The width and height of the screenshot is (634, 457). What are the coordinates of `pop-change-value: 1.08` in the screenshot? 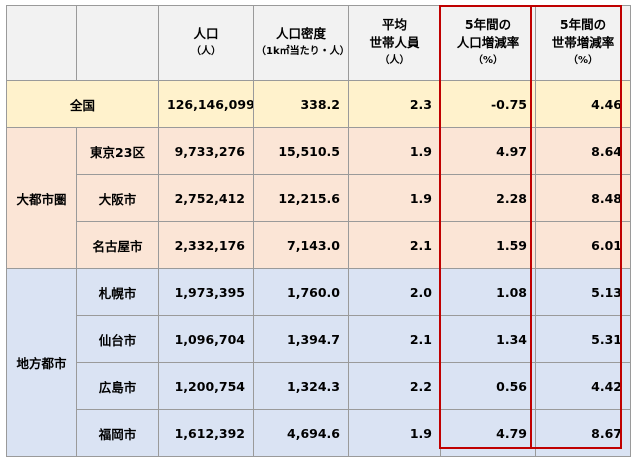 It's located at (488, 292).